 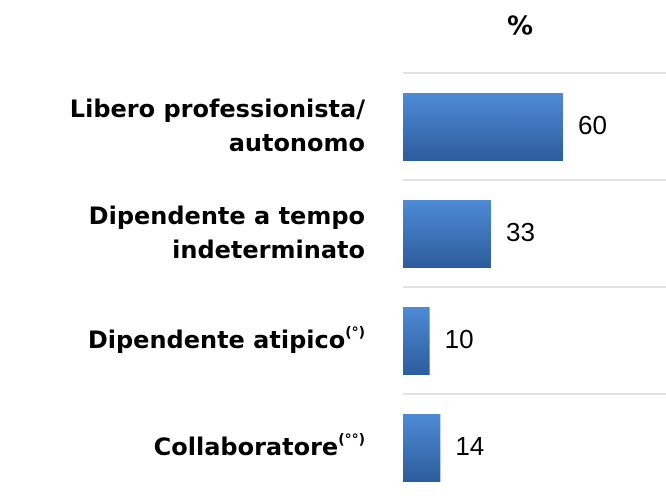 I want to click on category-note: (°), so click(x=355, y=333).